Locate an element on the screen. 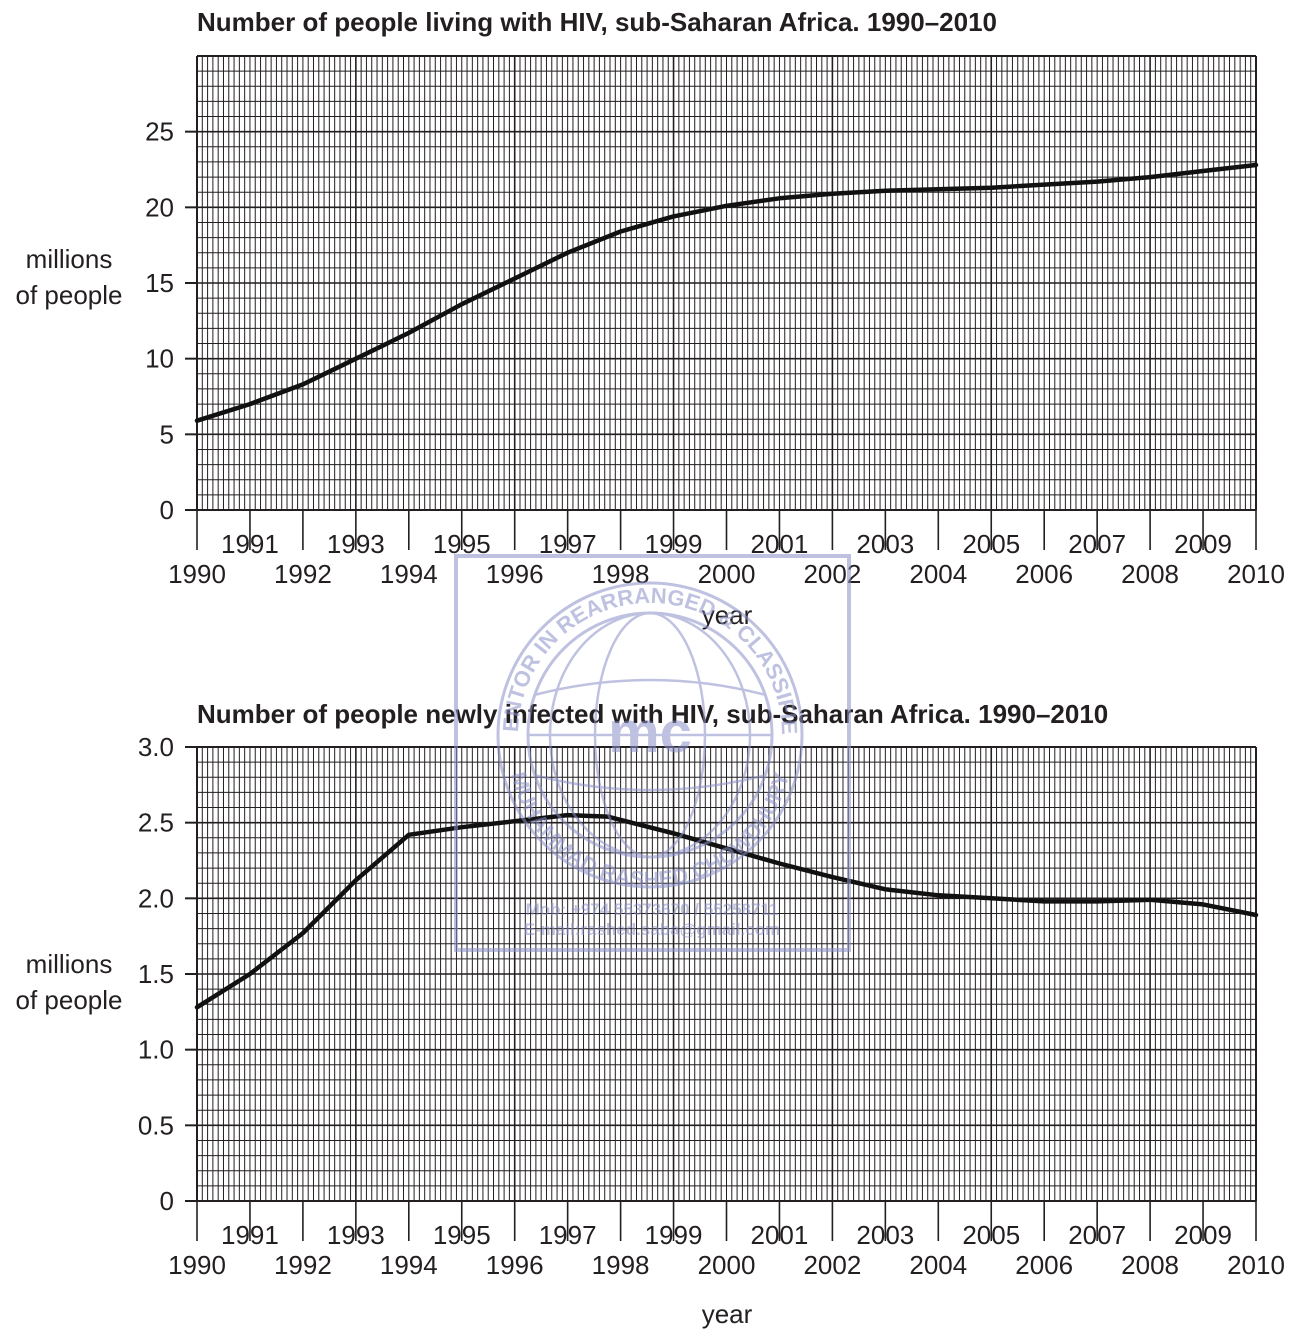 The image size is (1303, 1338). y-tick-label: 10 is located at coordinates (159, 359).